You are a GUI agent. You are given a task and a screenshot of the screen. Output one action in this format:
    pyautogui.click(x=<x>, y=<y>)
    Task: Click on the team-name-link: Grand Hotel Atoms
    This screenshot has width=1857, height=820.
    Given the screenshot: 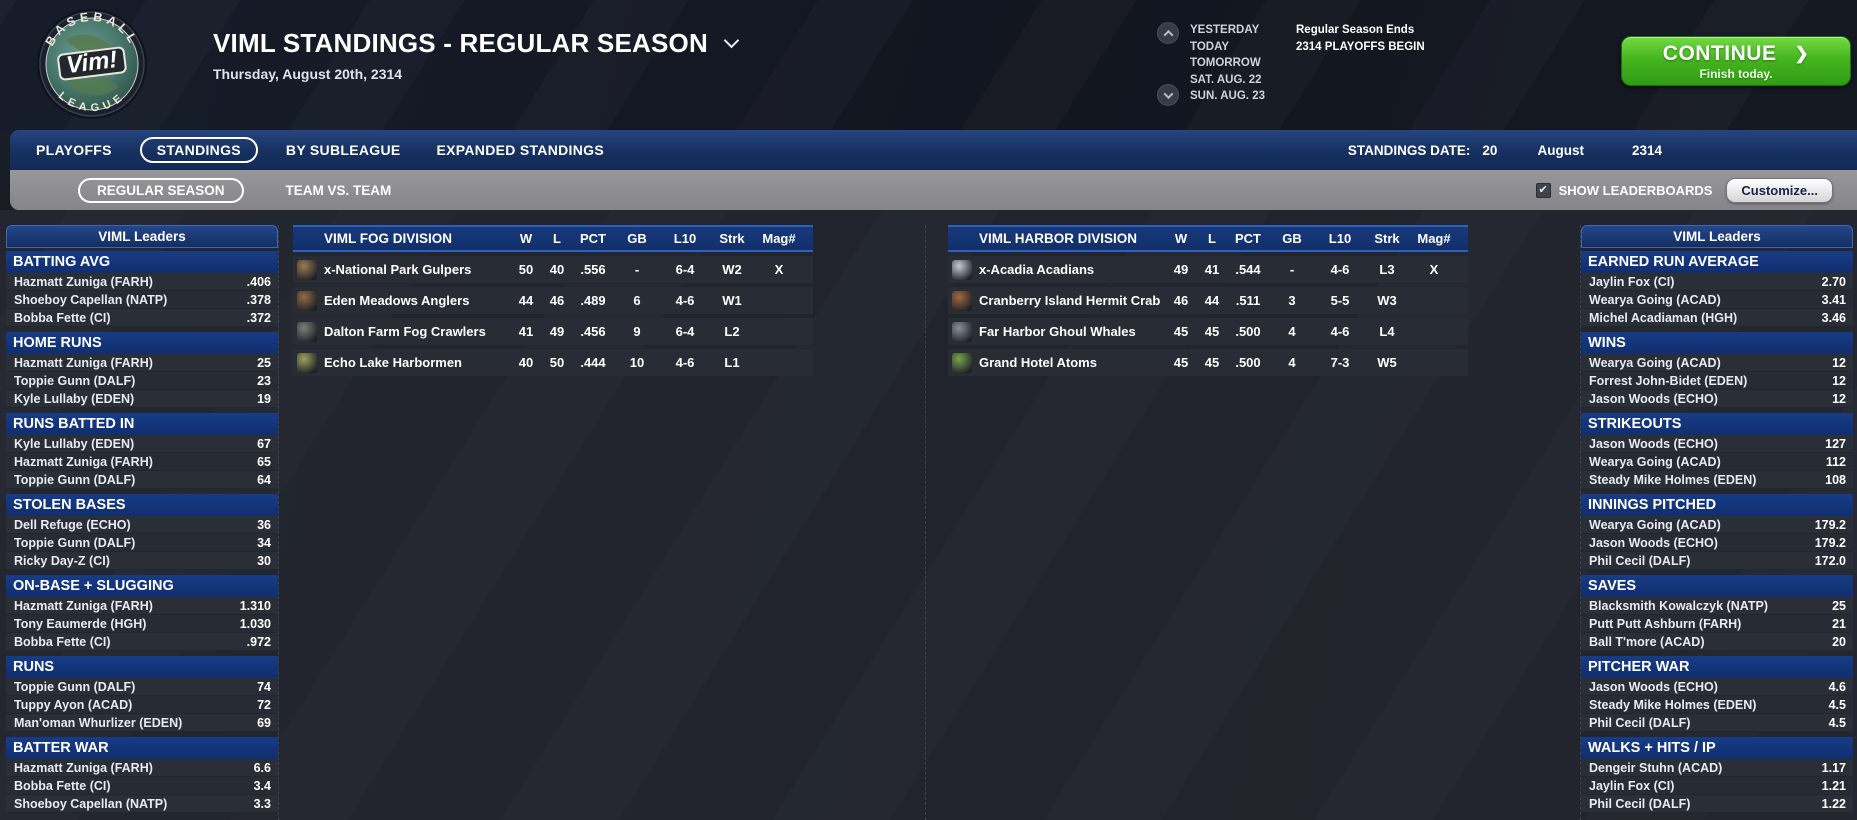 What is the action you would take?
    pyautogui.click(x=1038, y=362)
    